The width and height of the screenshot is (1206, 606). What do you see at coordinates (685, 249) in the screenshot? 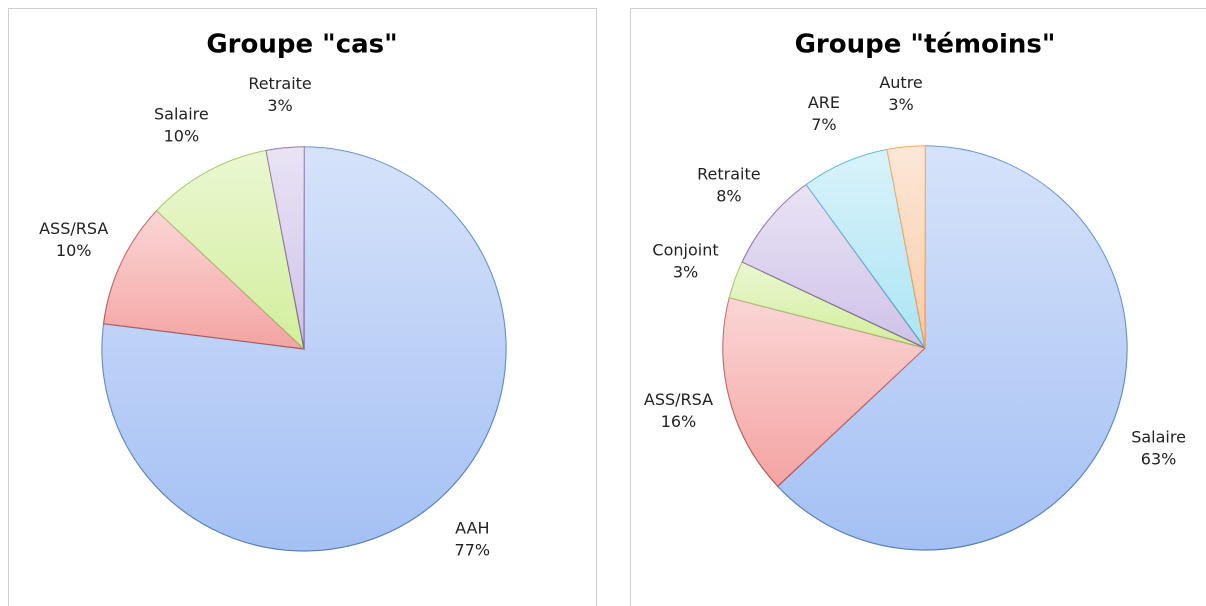
I see `slice-label: Conjoint` at bounding box center [685, 249].